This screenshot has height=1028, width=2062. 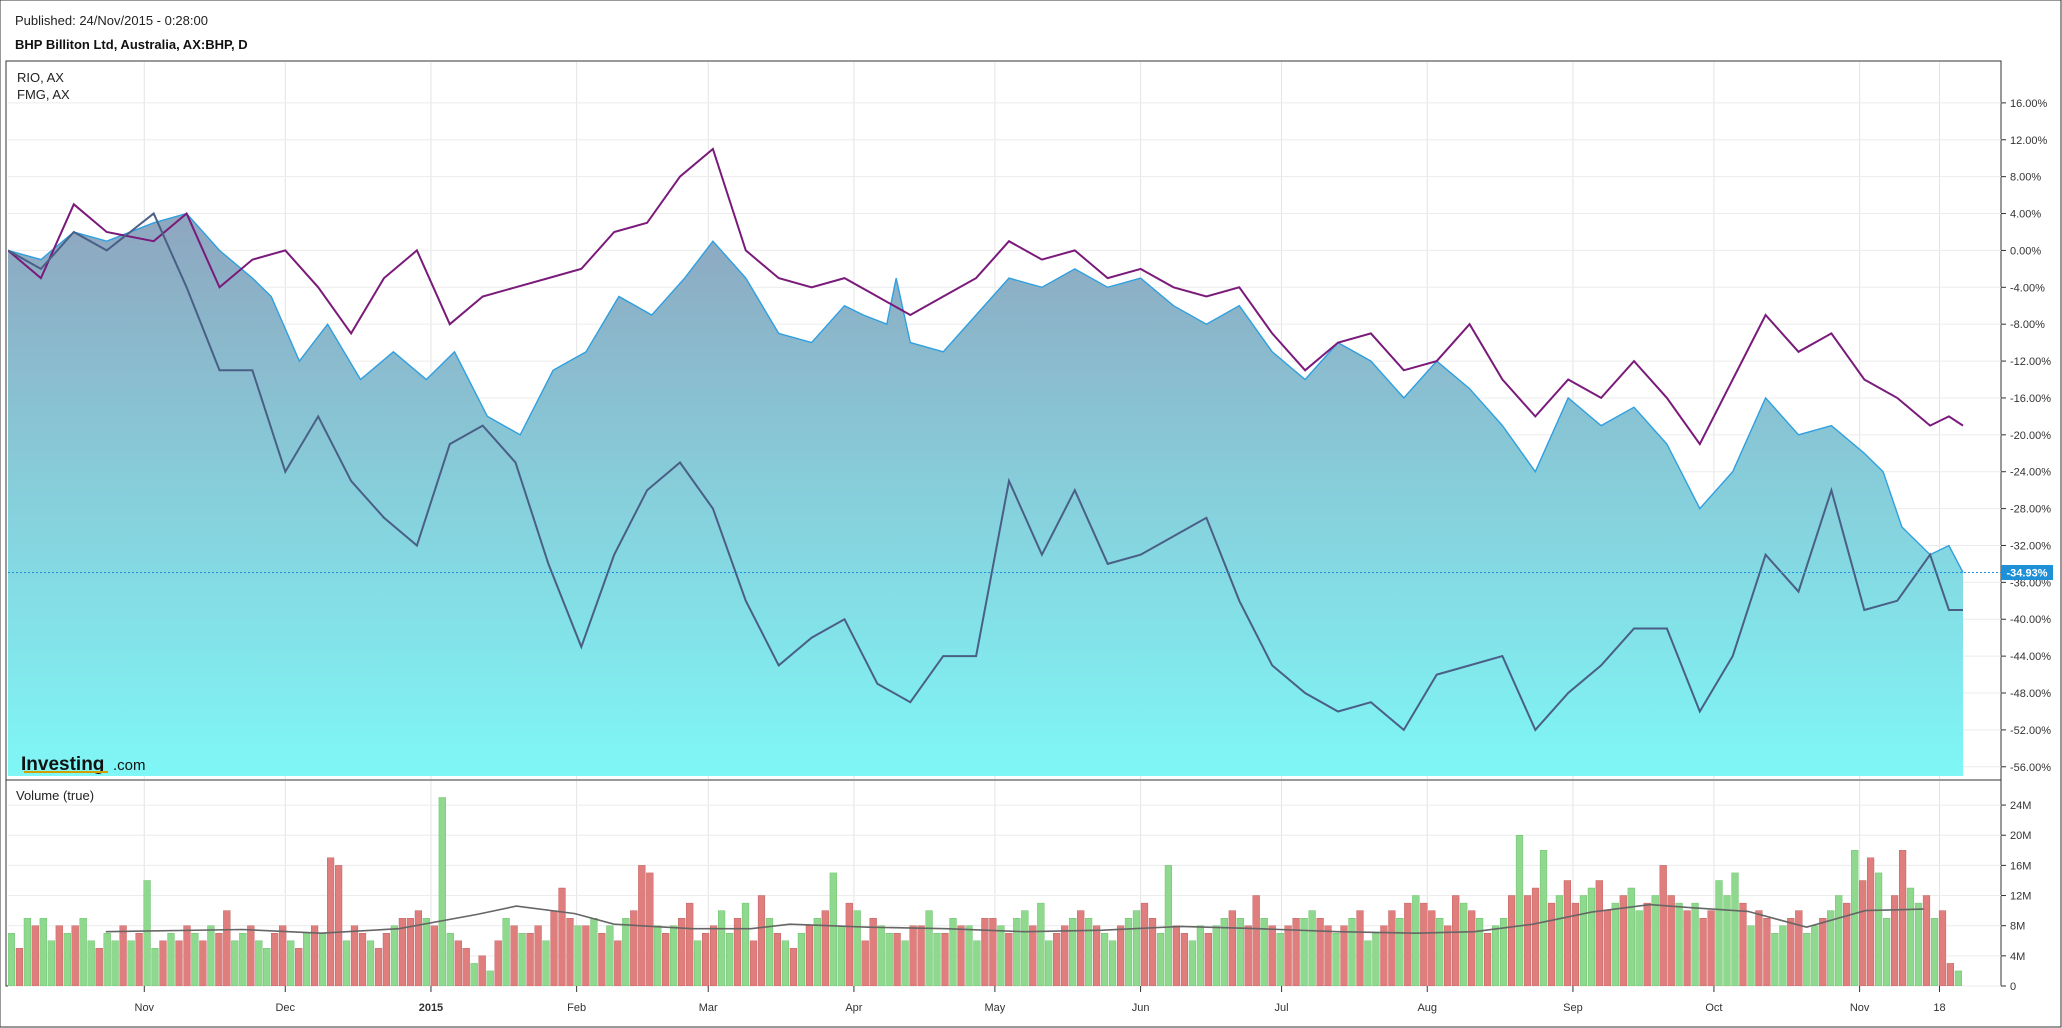 What do you see at coordinates (2027, 573) in the screenshot?
I see `last-value-label: -34.93%` at bounding box center [2027, 573].